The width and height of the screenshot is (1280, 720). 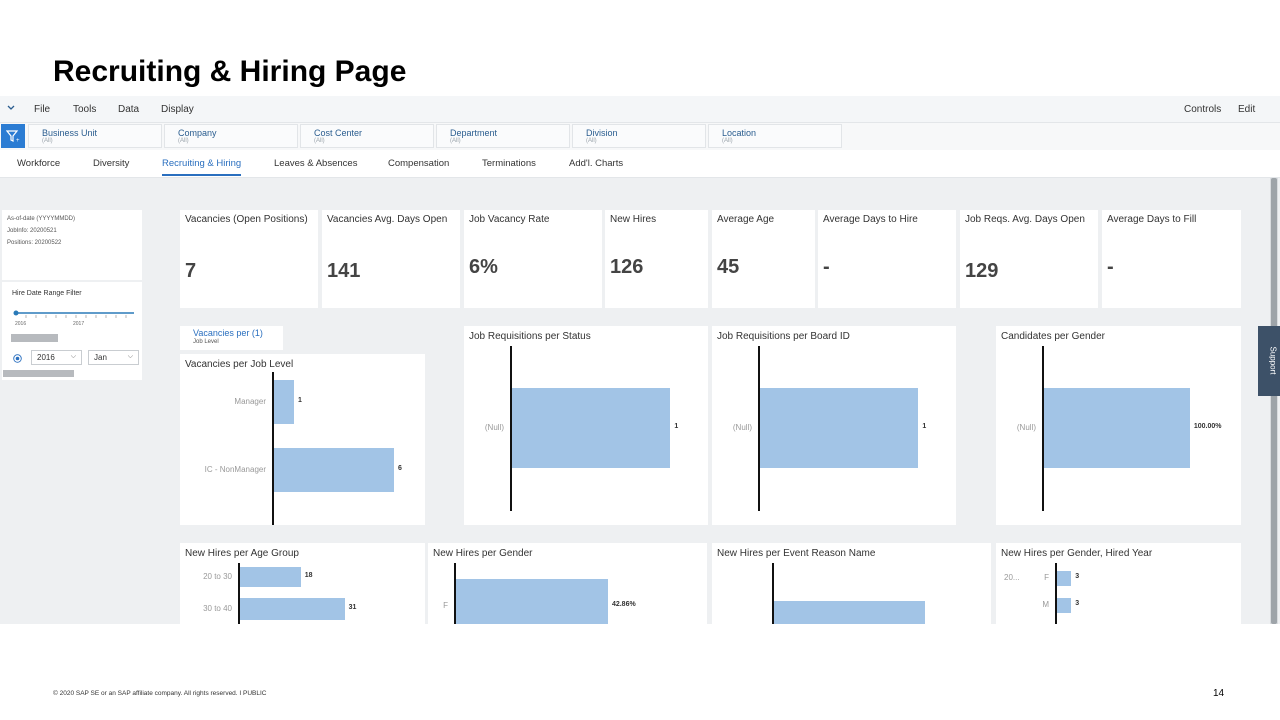 I want to click on menu-tools: Tools, so click(x=85, y=109).